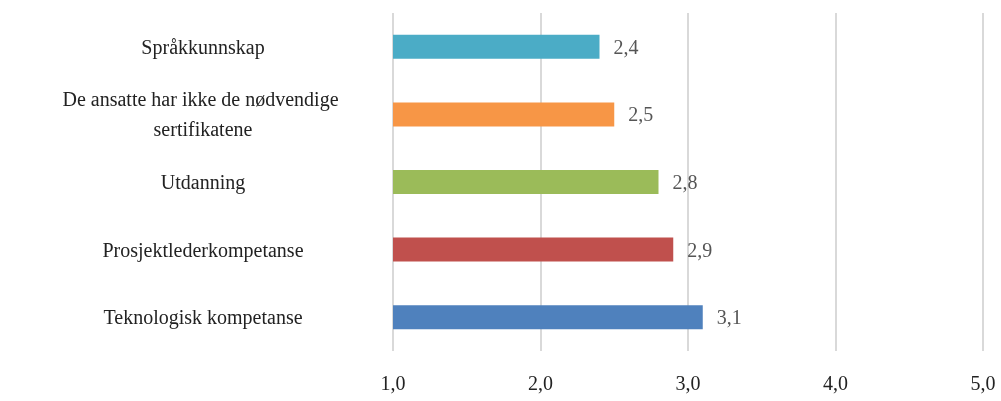  I want to click on data-label: 3,1, so click(729, 317).